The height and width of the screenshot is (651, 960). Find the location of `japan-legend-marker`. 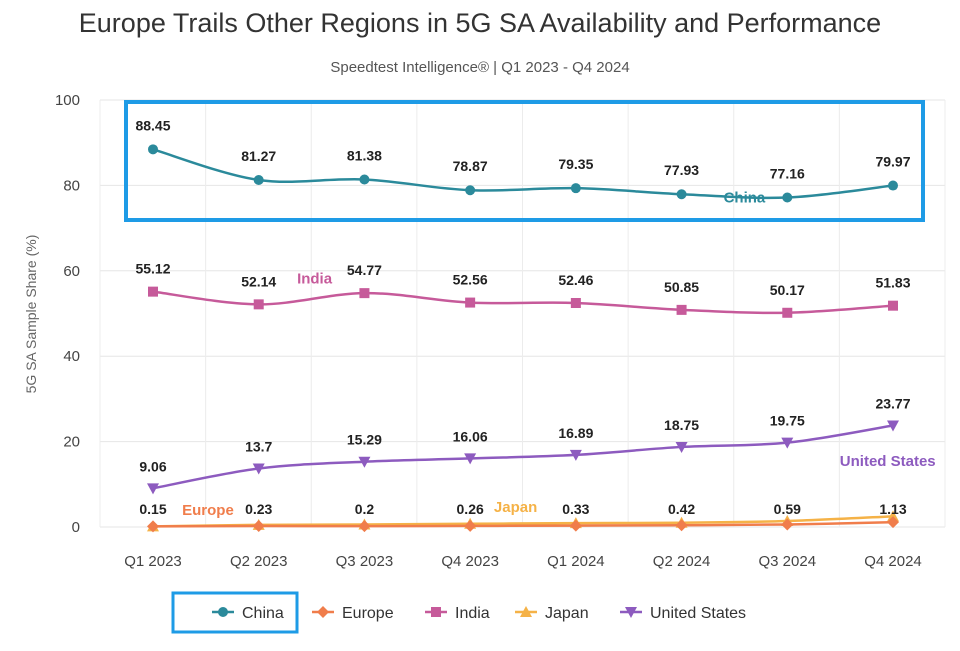

japan-legend-marker is located at coordinates (526, 611).